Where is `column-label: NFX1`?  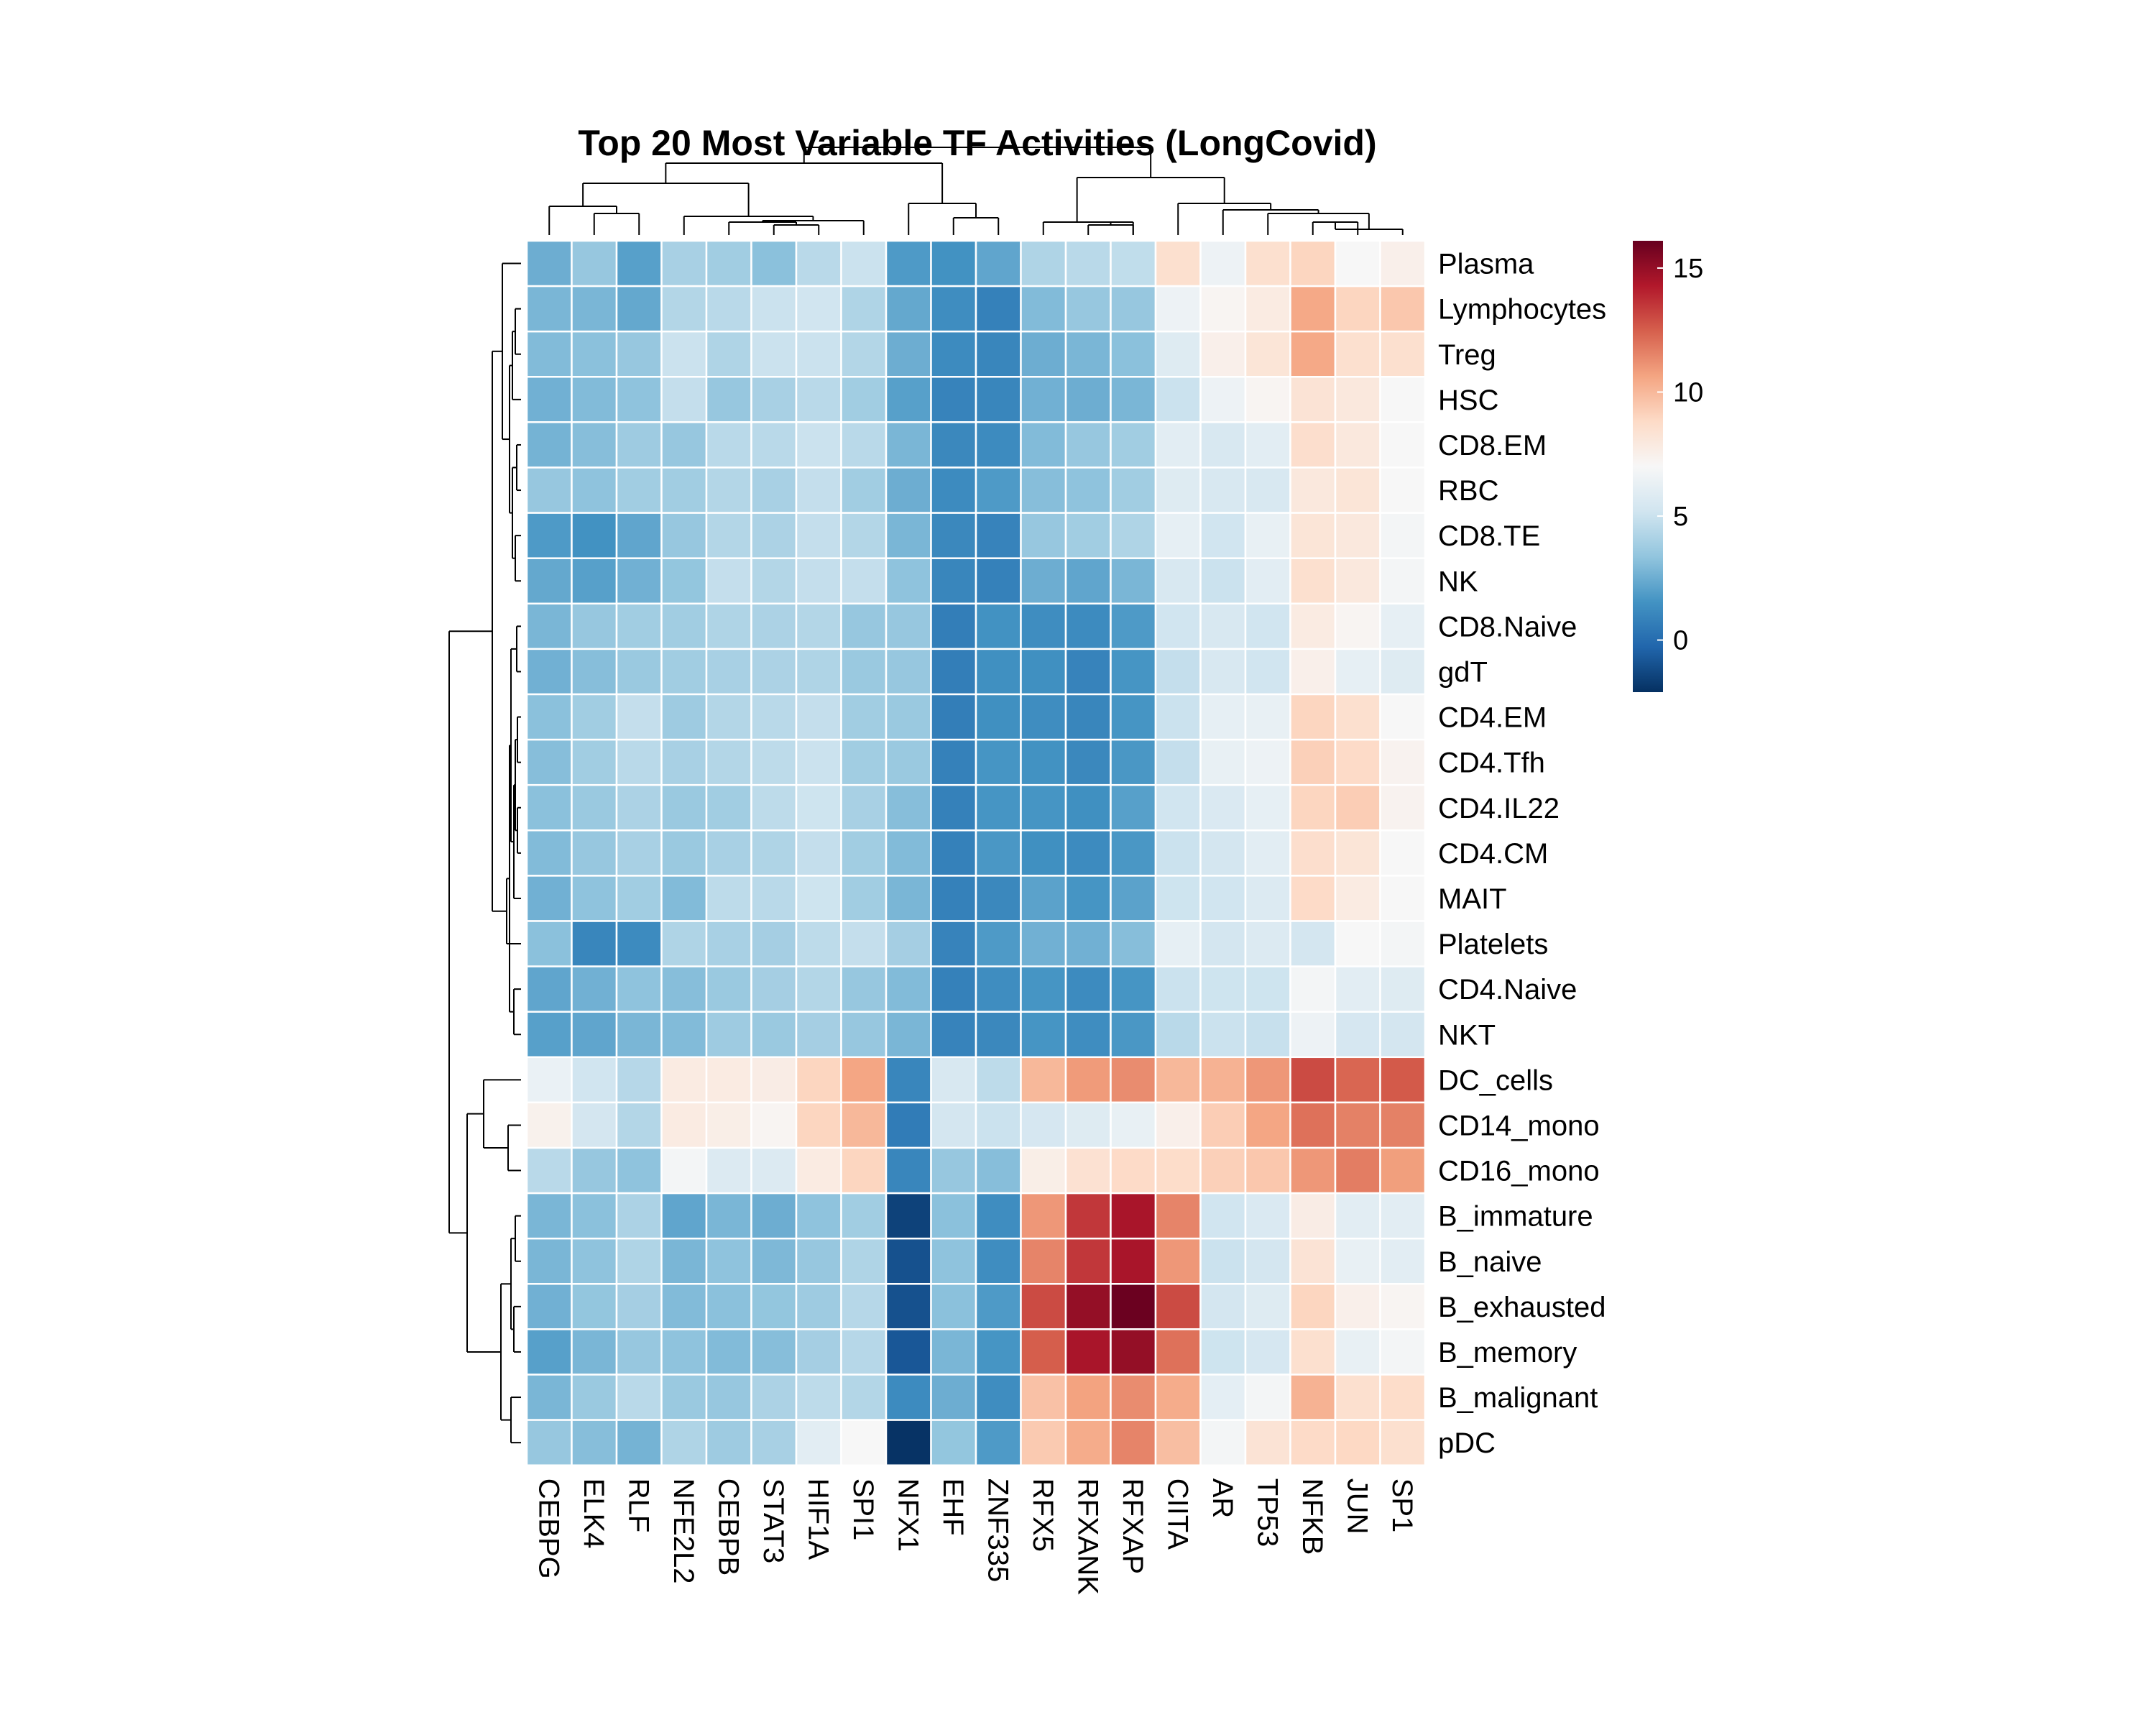 column-label: NFX1 is located at coordinates (907, 1515).